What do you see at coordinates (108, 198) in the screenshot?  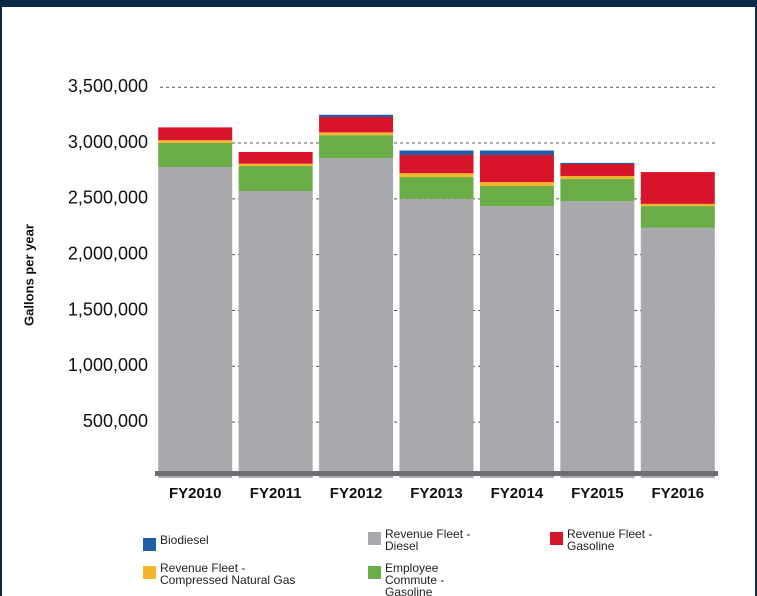 I see `y-tick-label: 2,500,000` at bounding box center [108, 198].